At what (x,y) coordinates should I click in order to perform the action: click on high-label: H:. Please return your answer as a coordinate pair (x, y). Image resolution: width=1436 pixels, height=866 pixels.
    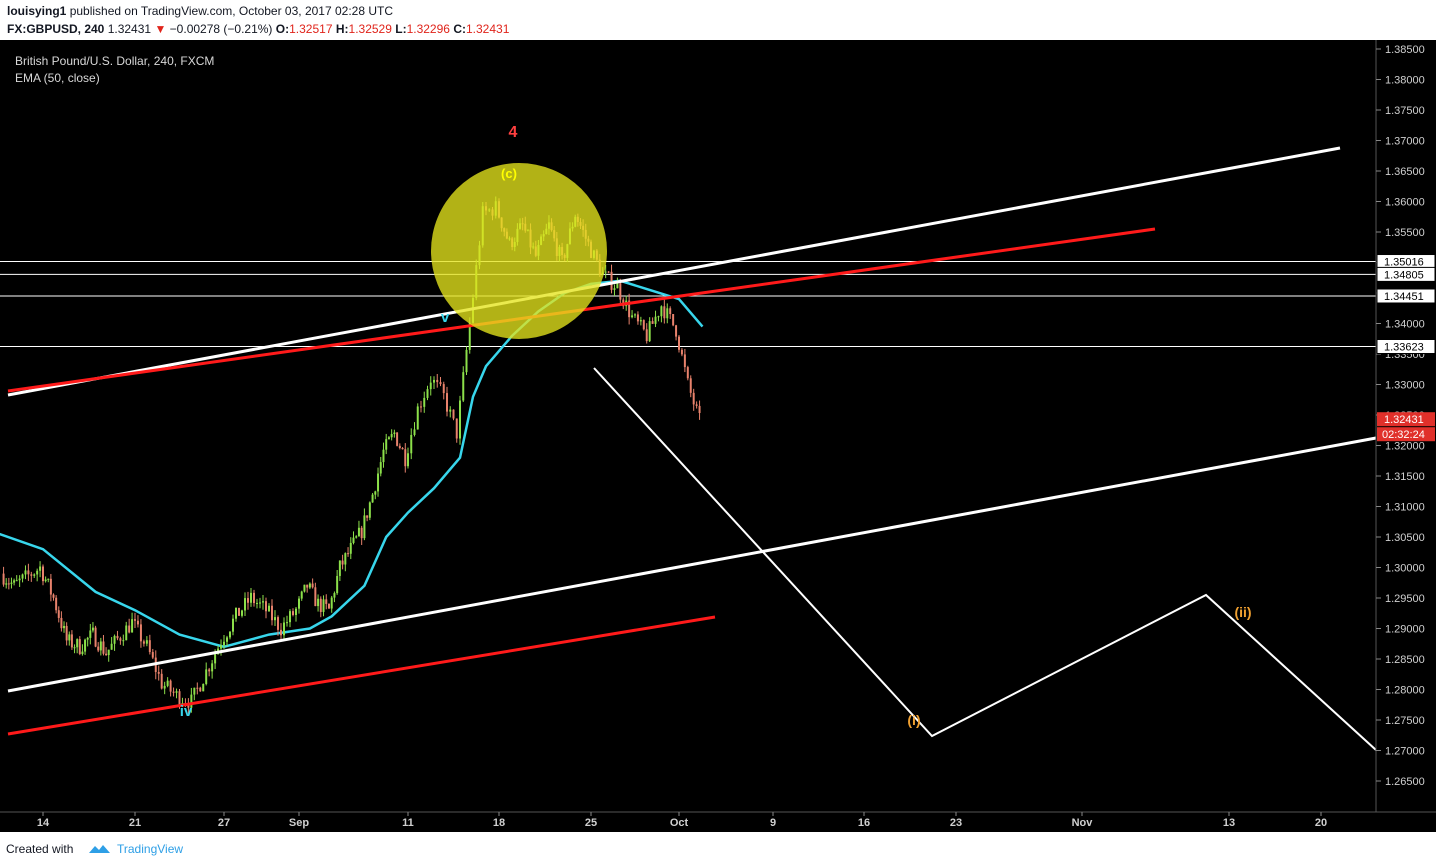
    Looking at the image, I should click on (342, 29).